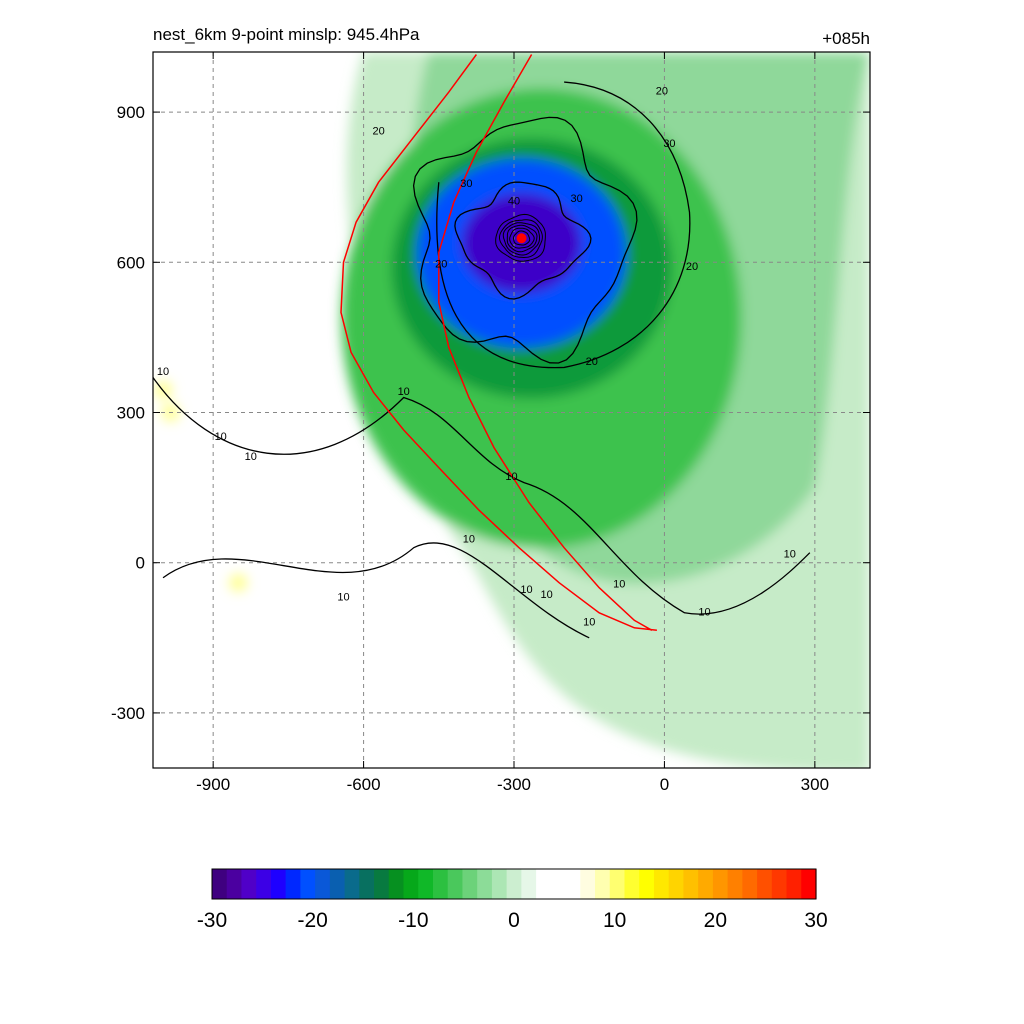 This screenshot has width=1024, height=1024. I want to click on track-line-inner, so click(545, 342).